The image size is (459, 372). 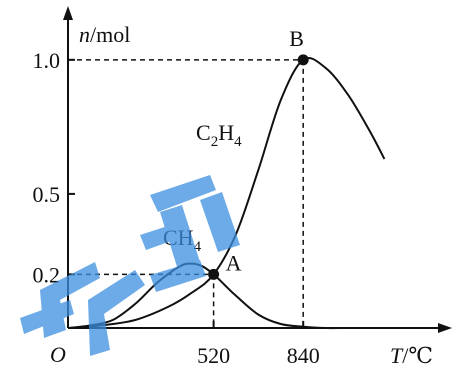 What do you see at coordinates (445, 328) in the screenshot?
I see `x-axis-arrow` at bounding box center [445, 328].